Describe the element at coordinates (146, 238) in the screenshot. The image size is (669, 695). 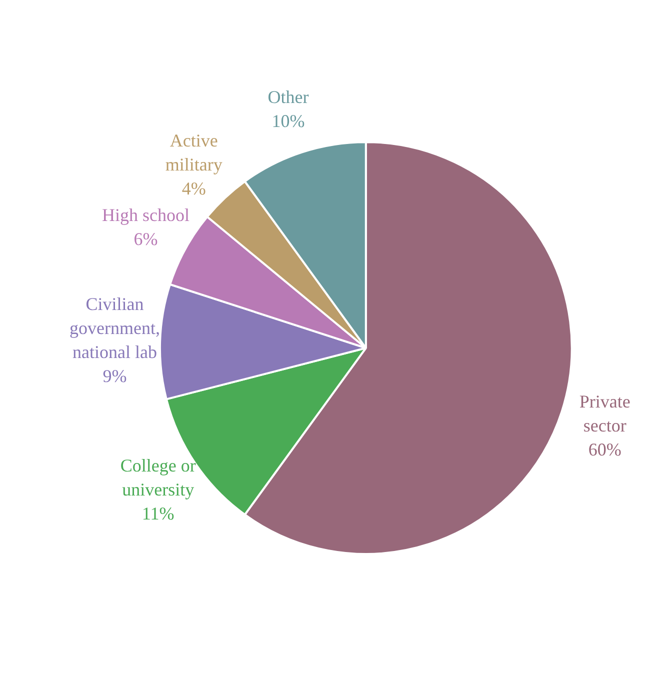
I see `data-label: 6%` at that location.